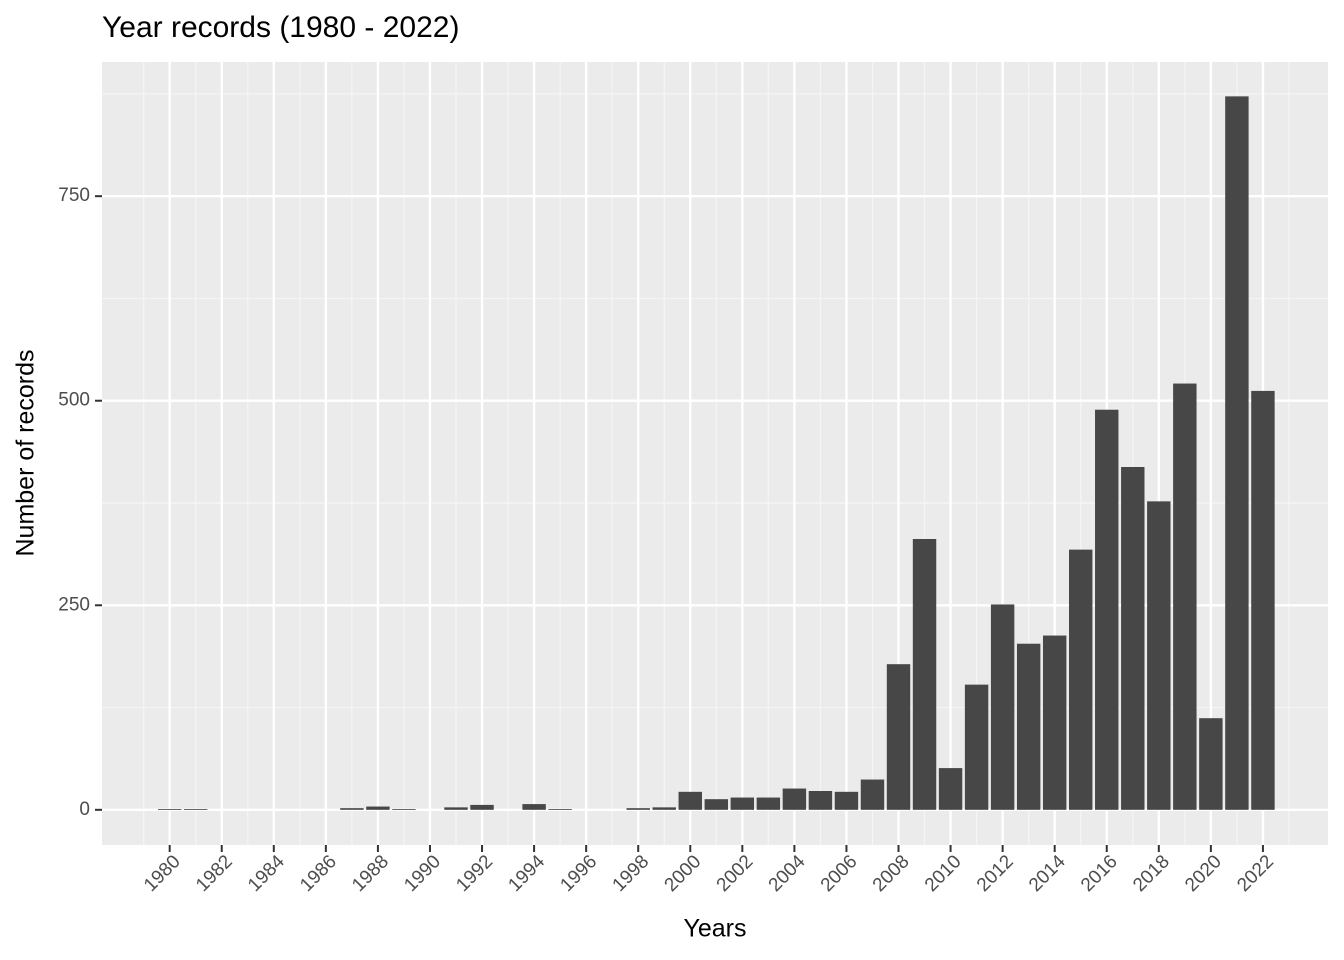 The image size is (1344, 960). I want to click on y-tick-label: 750, so click(74, 195).